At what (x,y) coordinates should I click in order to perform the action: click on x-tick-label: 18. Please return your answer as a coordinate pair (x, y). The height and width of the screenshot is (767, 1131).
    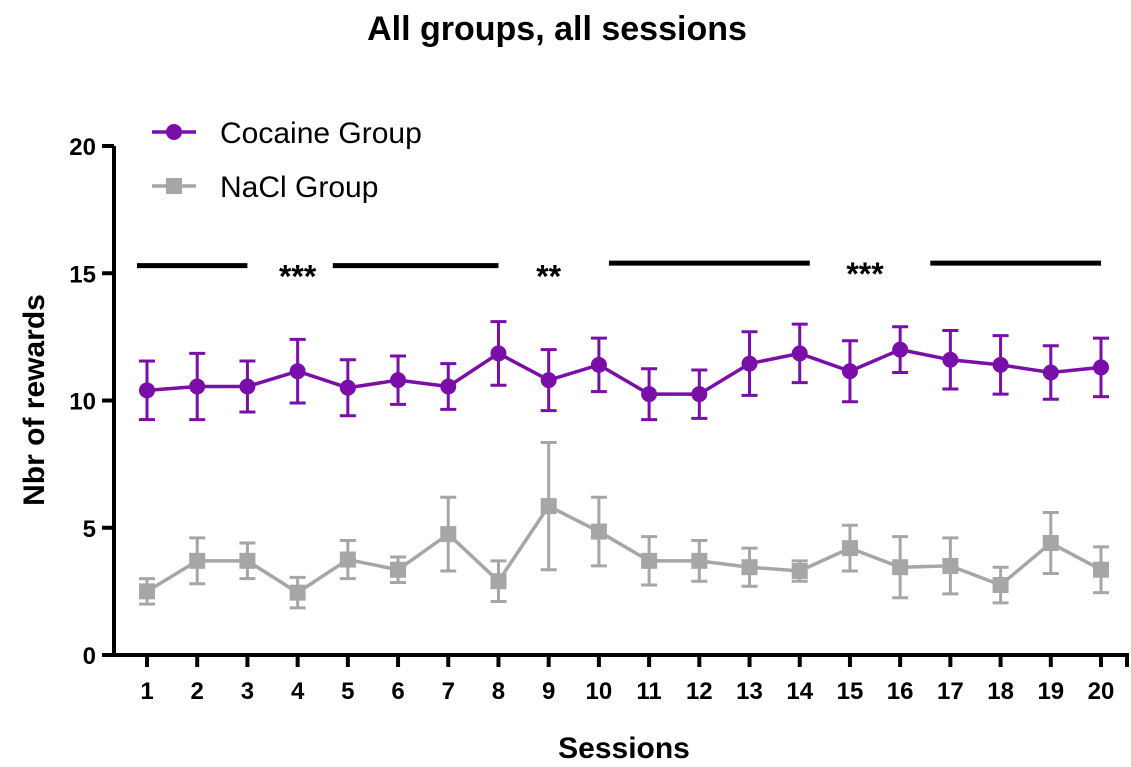
    Looking at the image, I should click on (1000, 691).